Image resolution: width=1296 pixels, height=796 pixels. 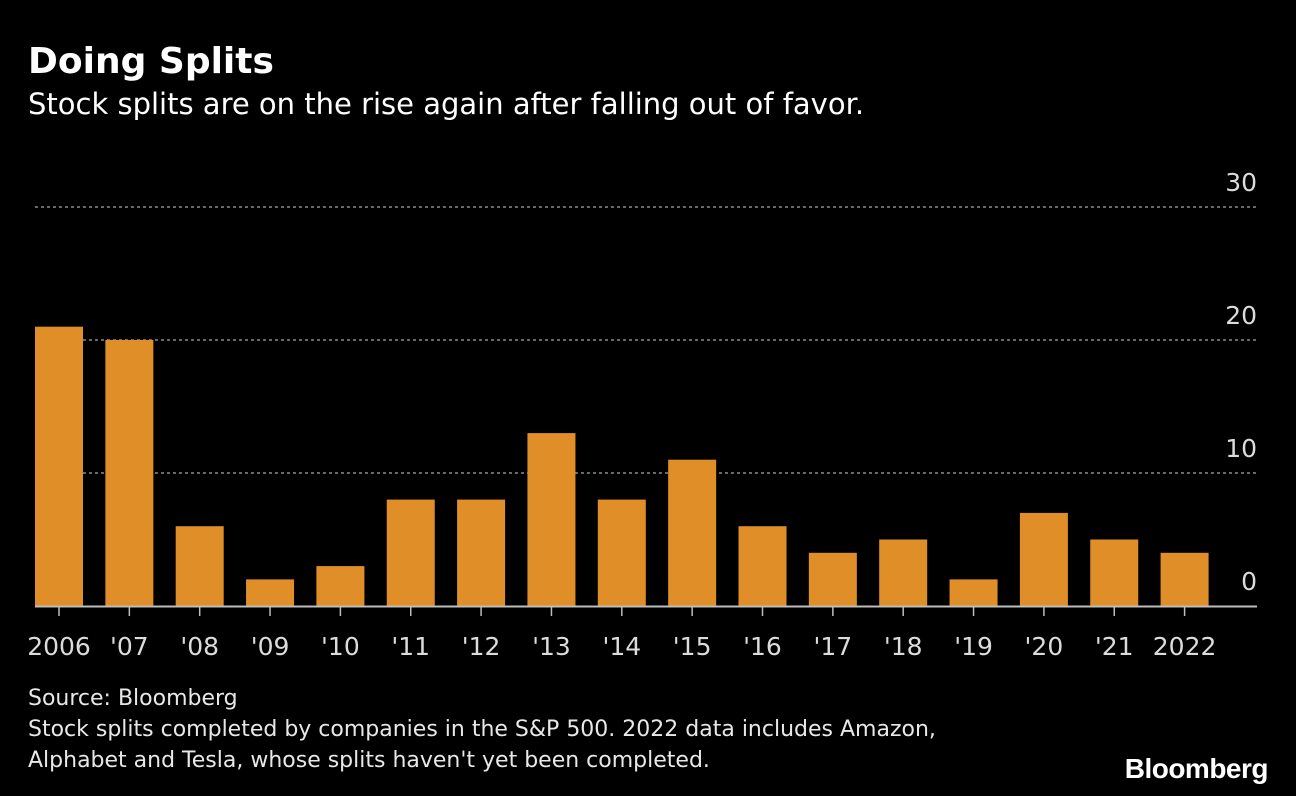 What do you see at coordinates (551, 646) in the screenshot?
I see `x-tick-label-7: '13` at bounding box center [551, 646].